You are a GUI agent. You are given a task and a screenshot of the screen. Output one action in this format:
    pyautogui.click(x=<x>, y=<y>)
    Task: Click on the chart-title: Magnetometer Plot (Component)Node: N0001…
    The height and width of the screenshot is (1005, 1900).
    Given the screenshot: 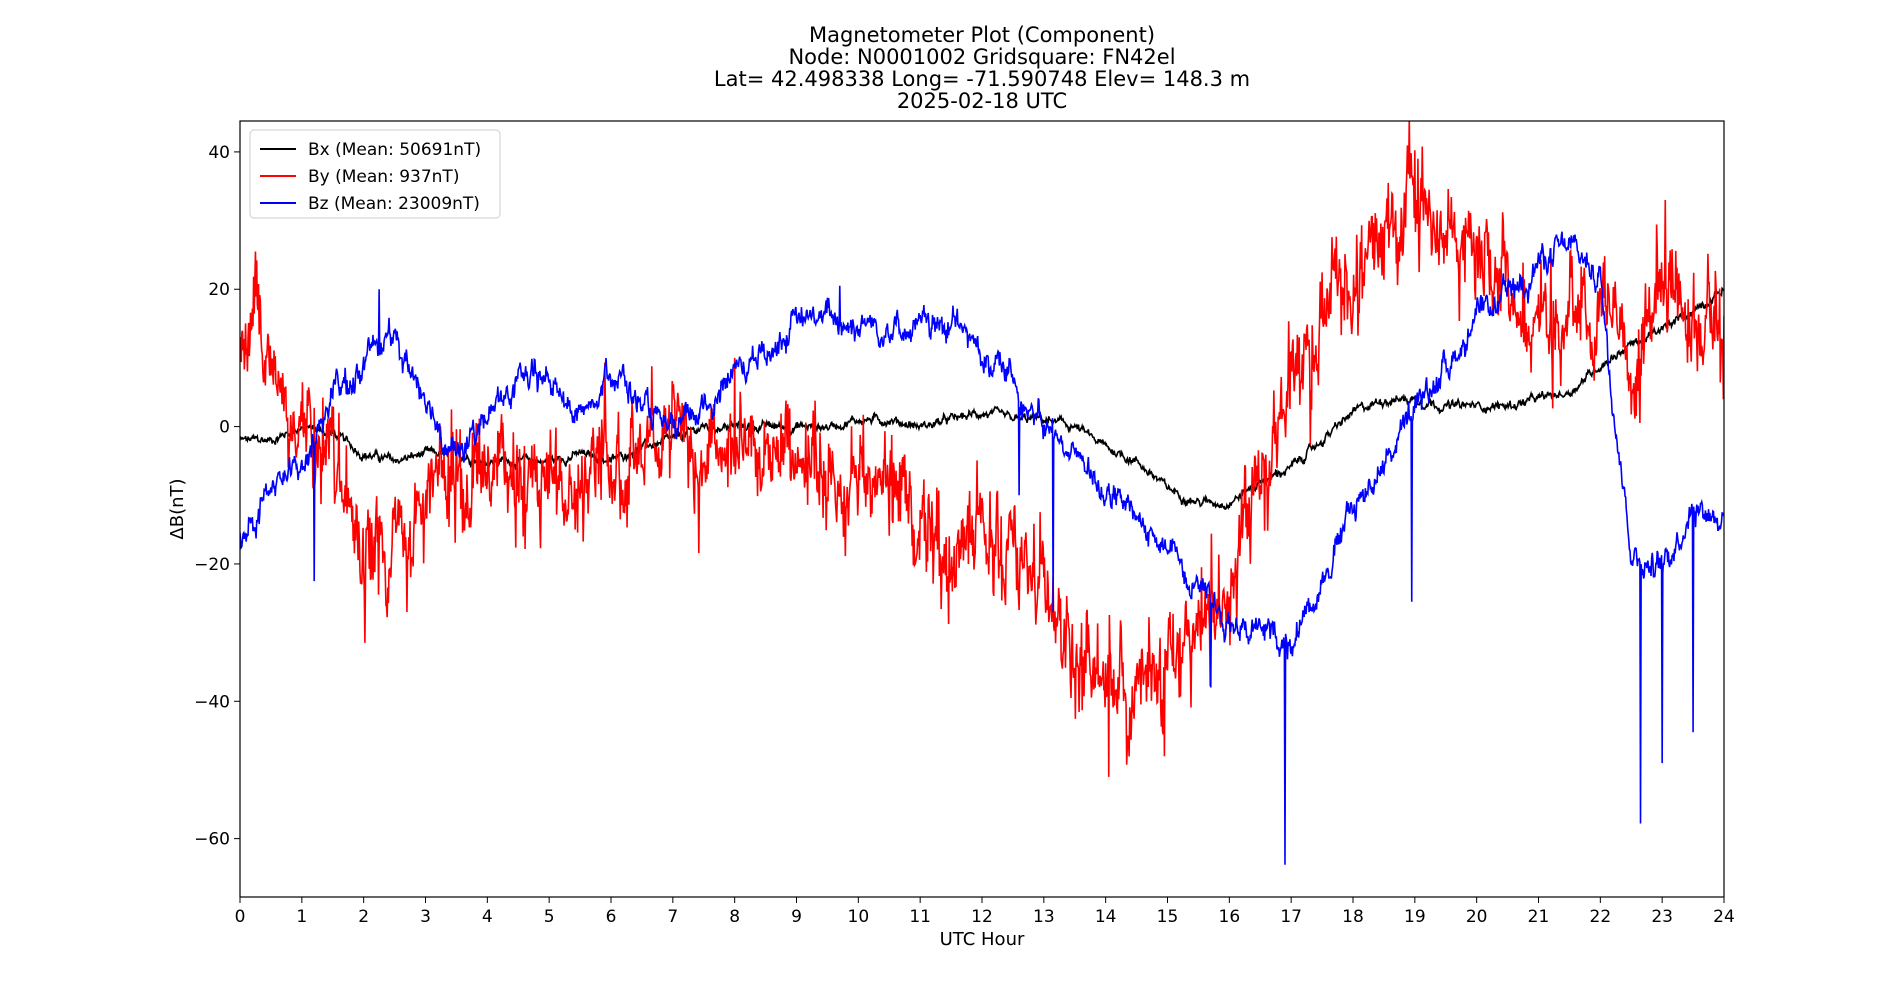 What is the action you would take?
    pyautogui.click(x=982, y=68)
    